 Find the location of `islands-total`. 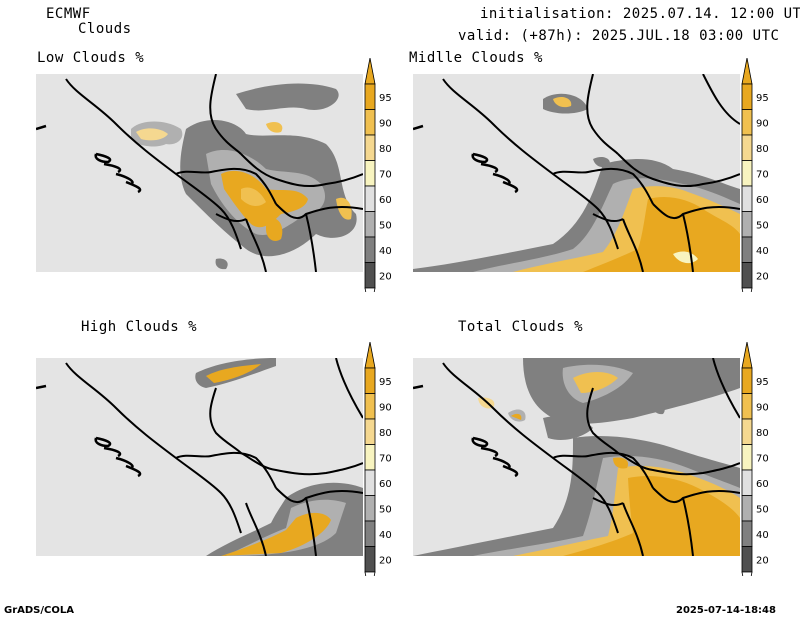

islands-total is located at coordinates (466, 431).